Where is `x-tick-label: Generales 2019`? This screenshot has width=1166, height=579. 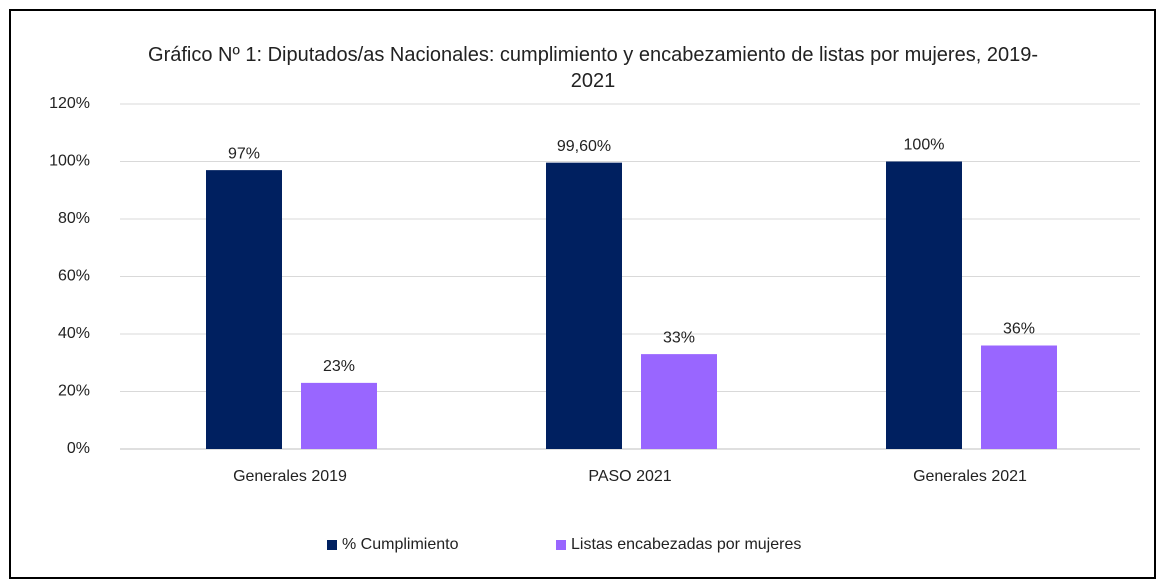
x-tick-label: Generales 2019 is located at coordinates (290, 476).